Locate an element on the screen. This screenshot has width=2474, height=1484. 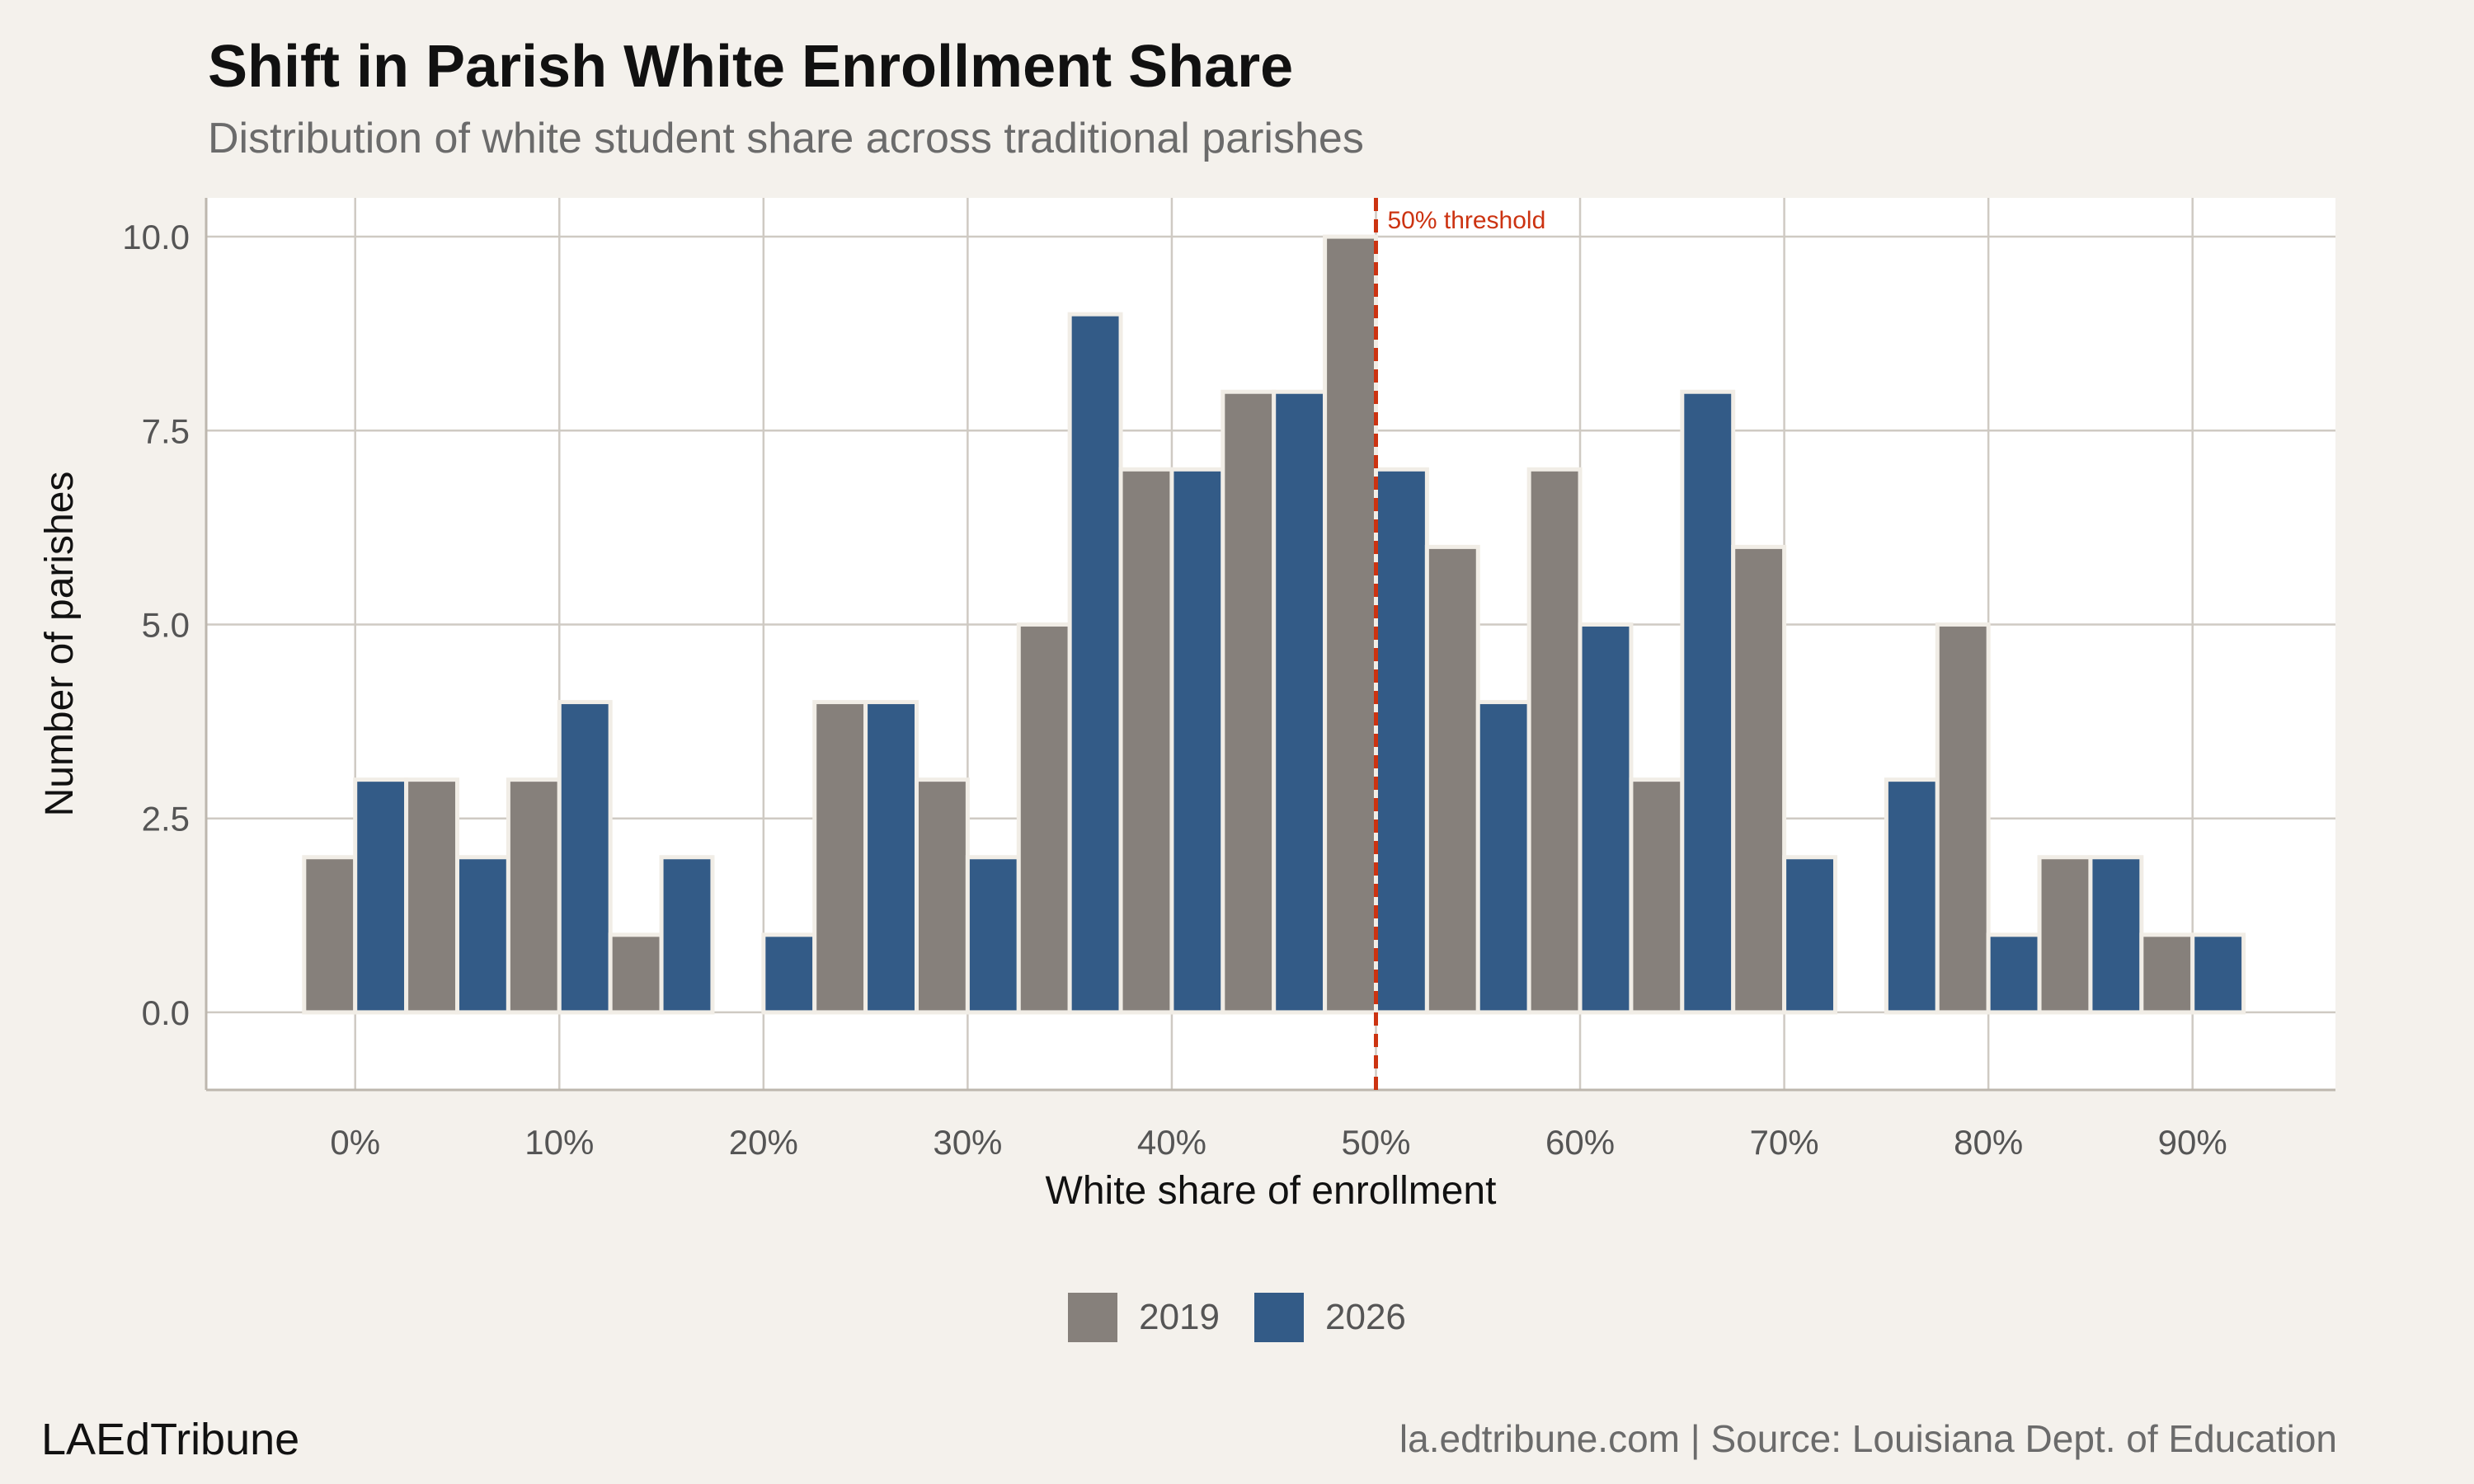
legend-swatch-2019 is located at coordinates (1093, 1317).